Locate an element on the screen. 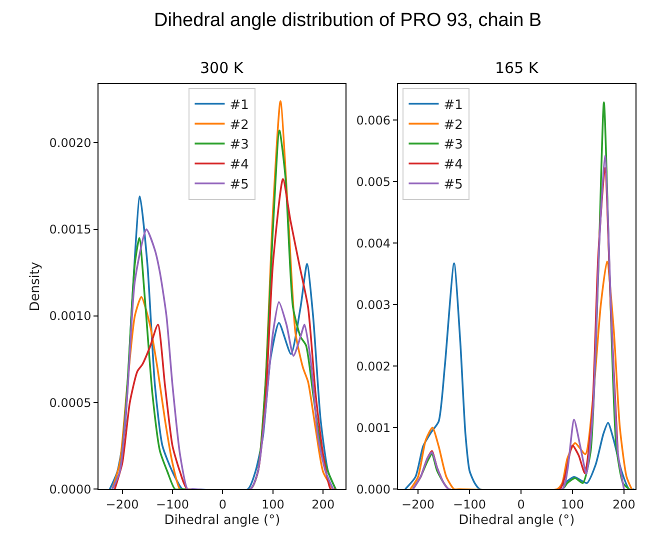 This screenshot has width=645, height=544. y-tick-label: 0.003 is located at coordinates (373, 305).